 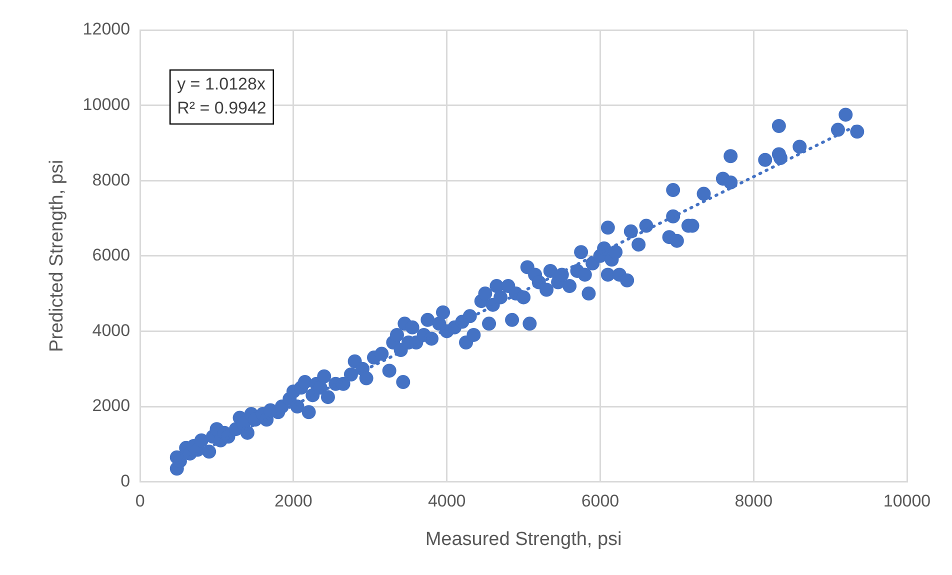 I want to click on x-tick-label: 0, so click(x=140, y=501).